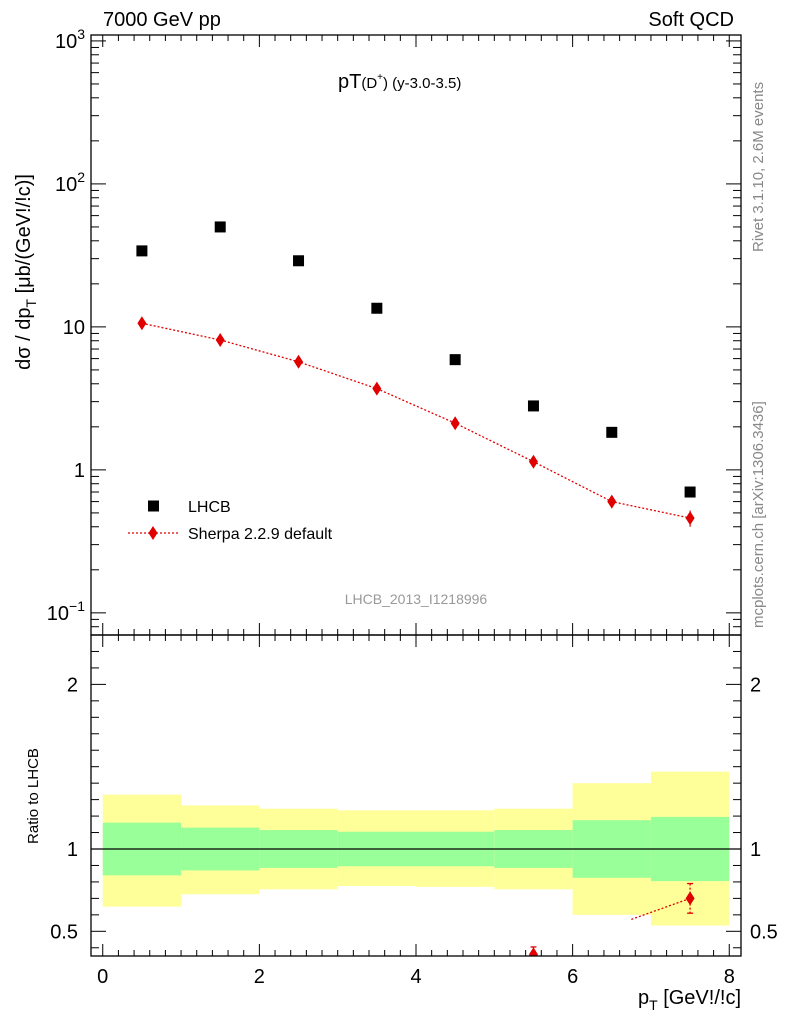  What do you see at coordinates (102, 977) in the screenshot?
I see `x-tick-label: 0` at bounding box center [102, 977].